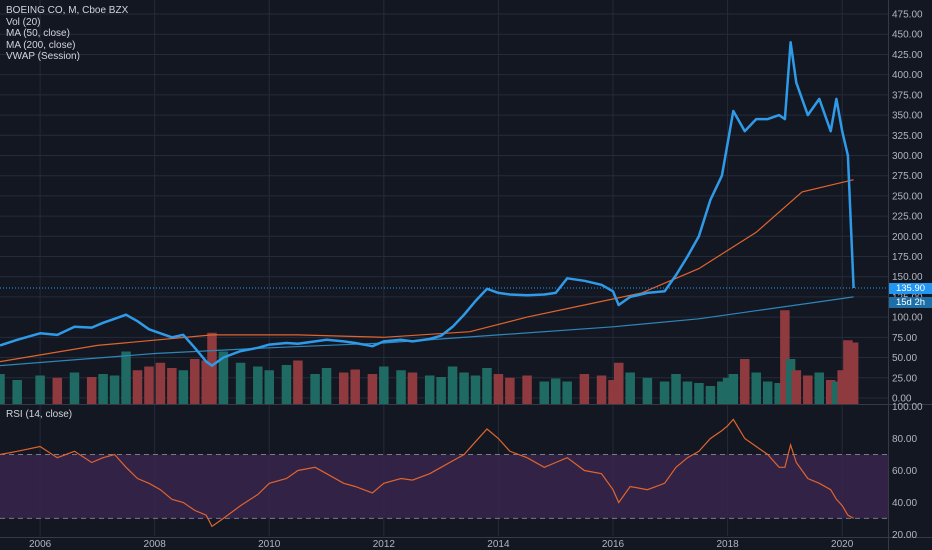 Image resolution: width=932 pixels, height=550 pixels. Describe the element at coordinates (40, 544) in the screenshot. I see `time-tick-label: 2006` at that location.